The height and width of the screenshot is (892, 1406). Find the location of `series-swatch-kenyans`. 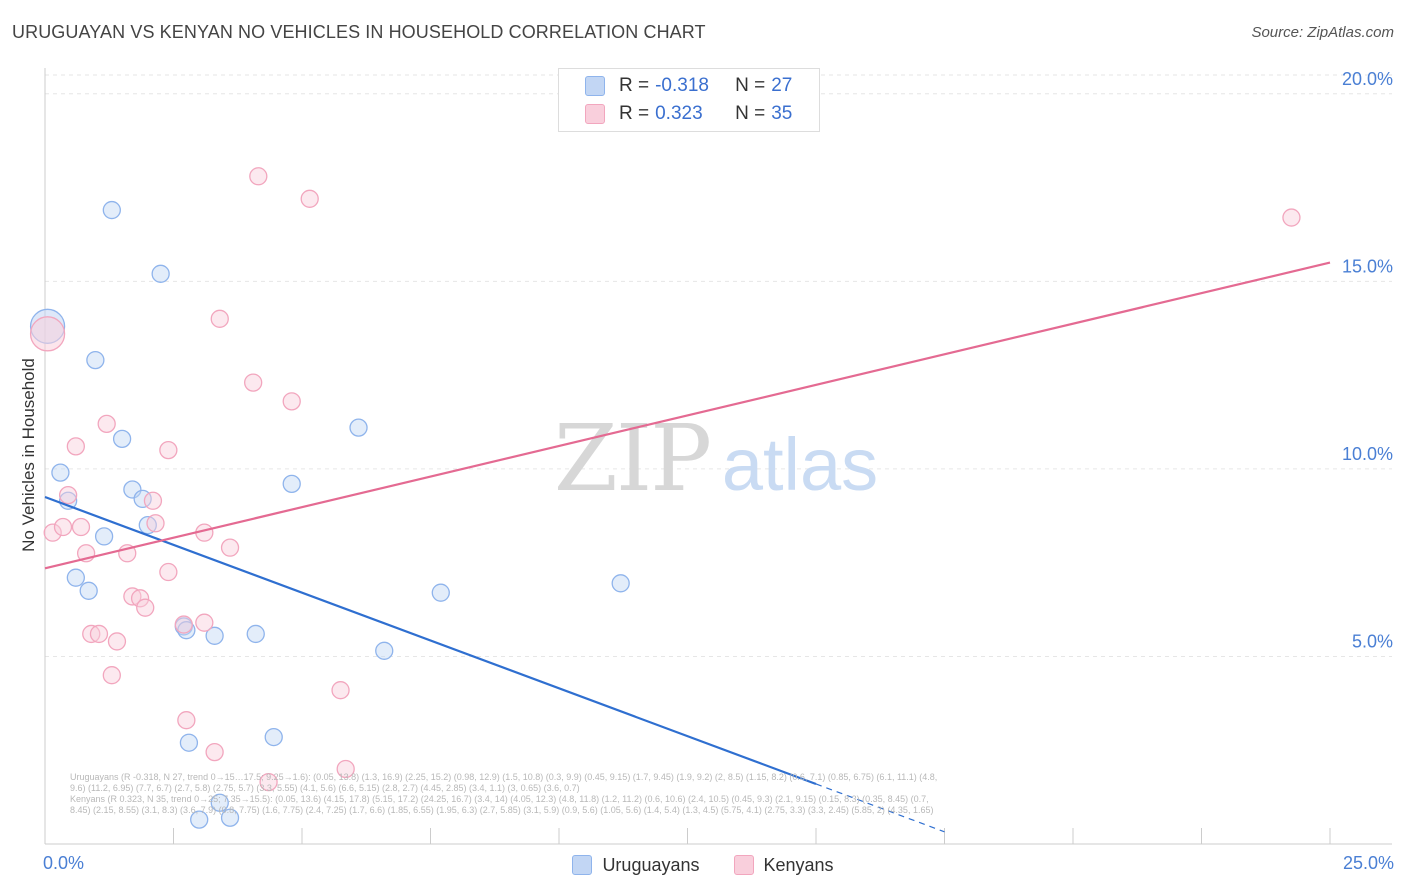

series-swatch-kenyans is located at coordinates (743, 865).